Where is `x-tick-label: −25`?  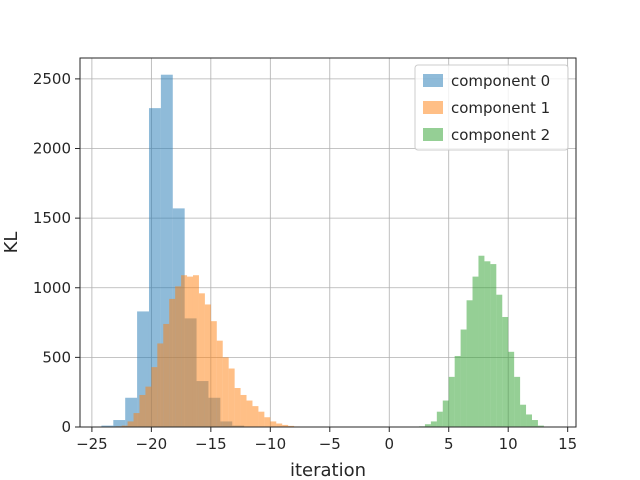 x-tick-label: −25 is located at coordinates (92, 444).